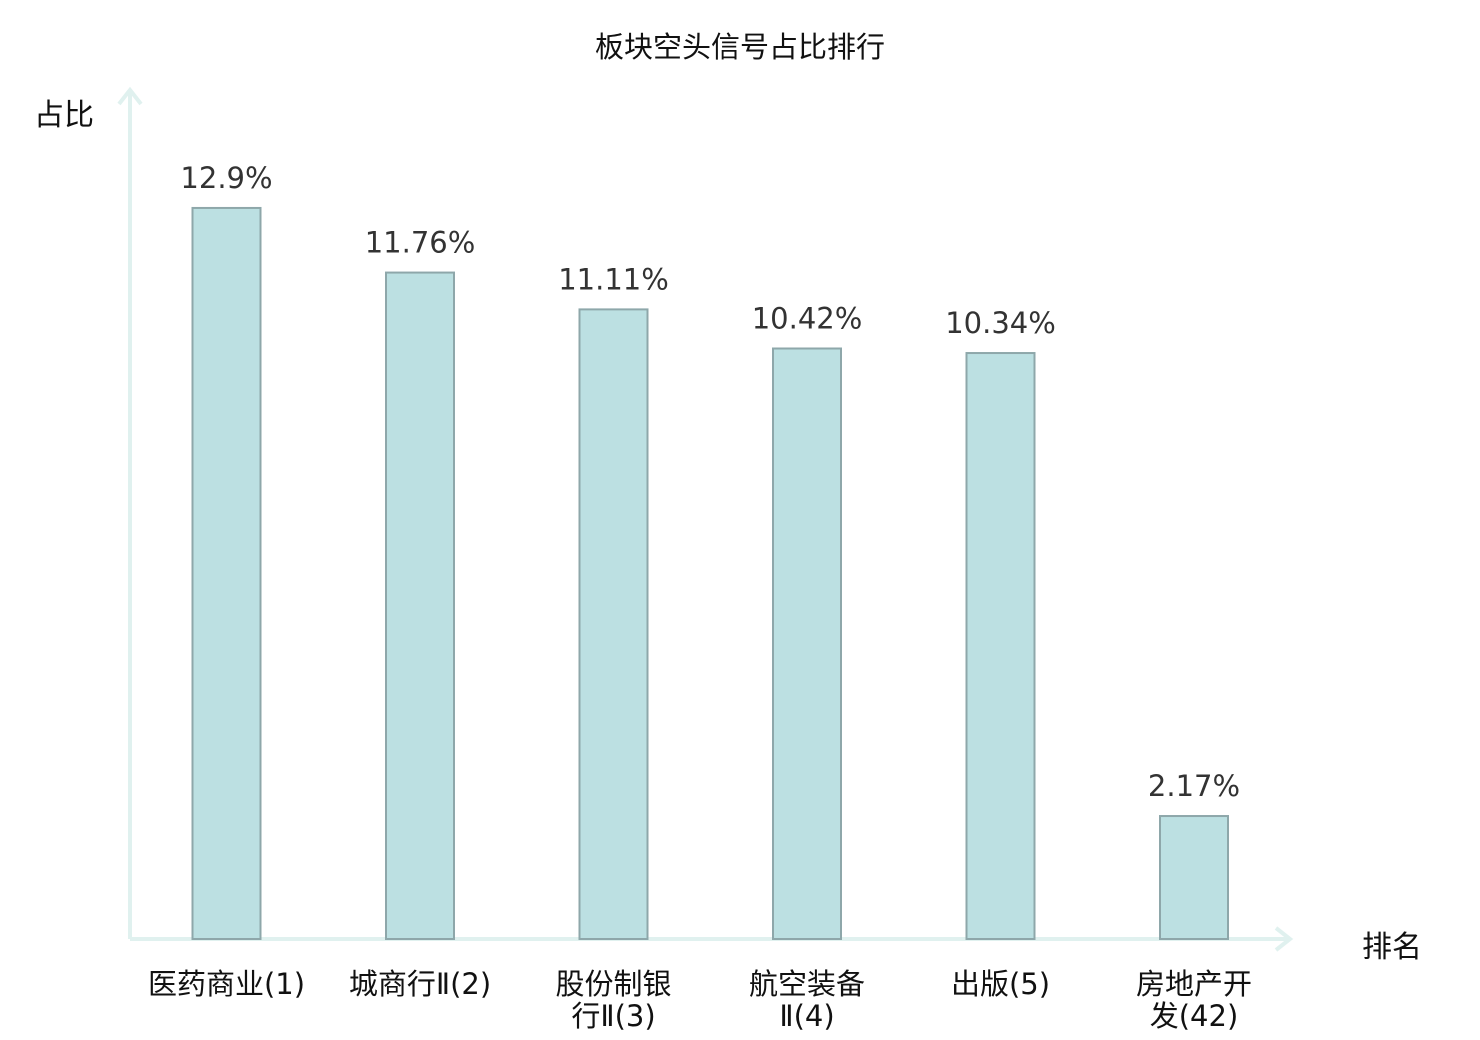 This screenshot has height=1040, width=1480. Describe the element at coordinates (130, 96) in the screenshot. I see `y-axis-arrow` at that location.